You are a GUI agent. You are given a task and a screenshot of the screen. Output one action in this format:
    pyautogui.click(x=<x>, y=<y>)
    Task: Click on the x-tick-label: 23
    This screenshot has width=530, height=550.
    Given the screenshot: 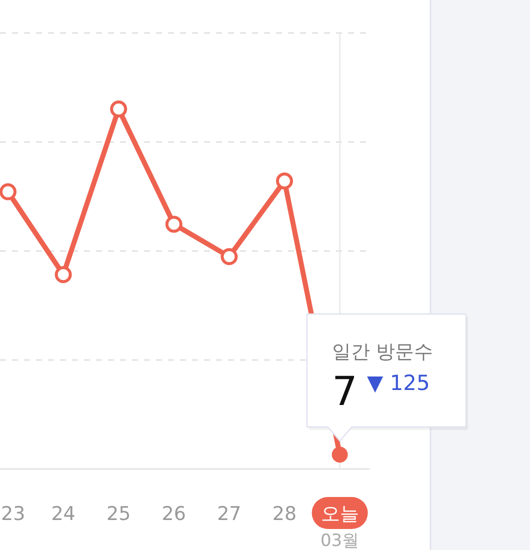 What is the action you would take?
    pyautogui.click(x=13, y=514)
    